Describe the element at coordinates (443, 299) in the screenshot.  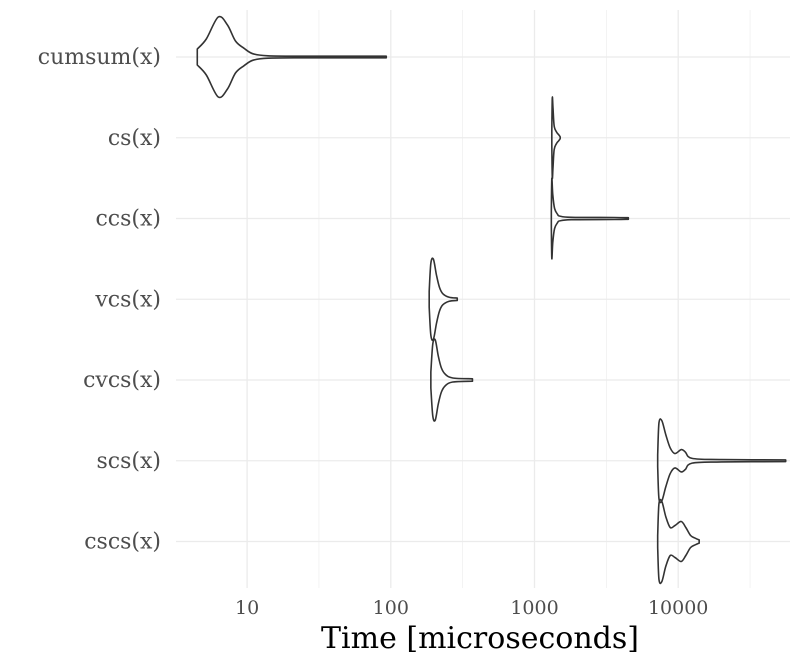
I see `violin-vcsx` at that location.